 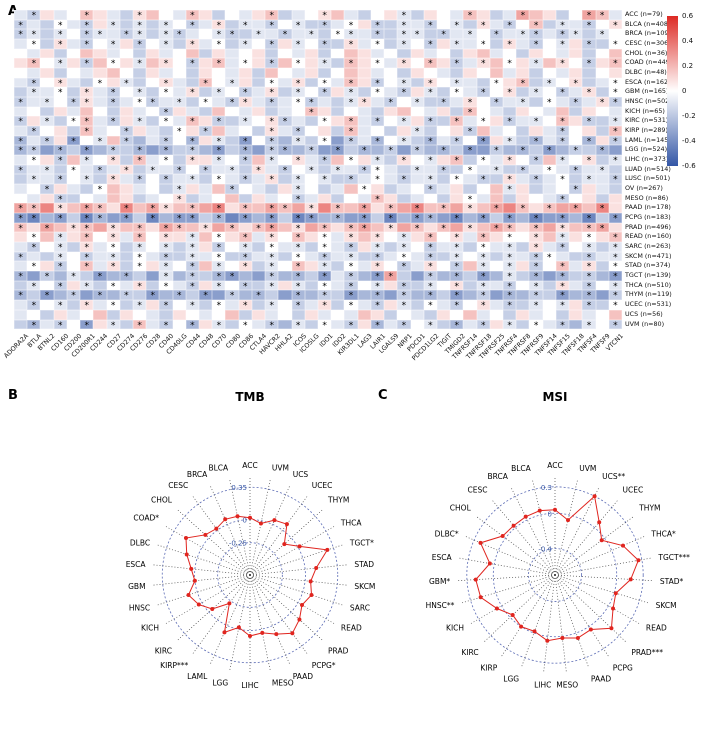 What do you see at coordinates (338, 650) in the screenshot?
I see `radar-axis-label: PRAD` at bounding box center [338, 650].